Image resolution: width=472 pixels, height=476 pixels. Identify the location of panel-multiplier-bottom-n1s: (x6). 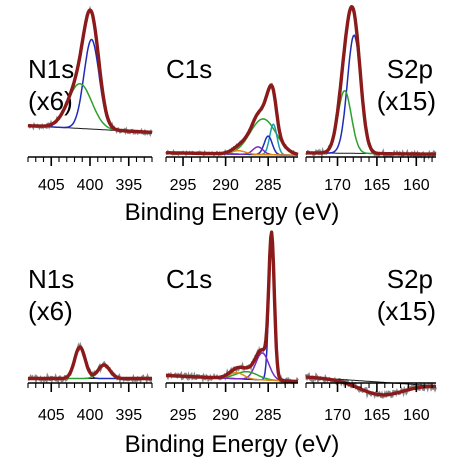
(50, 311).